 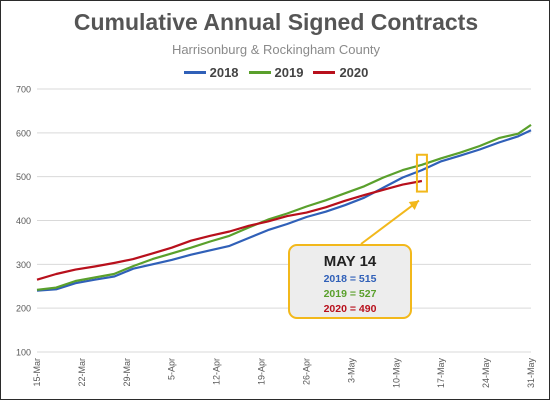 What do you see at coordinates (441, 373) in the screenshot?
I see `x-tick-label: 17-May` at bounding box center [441, 373].